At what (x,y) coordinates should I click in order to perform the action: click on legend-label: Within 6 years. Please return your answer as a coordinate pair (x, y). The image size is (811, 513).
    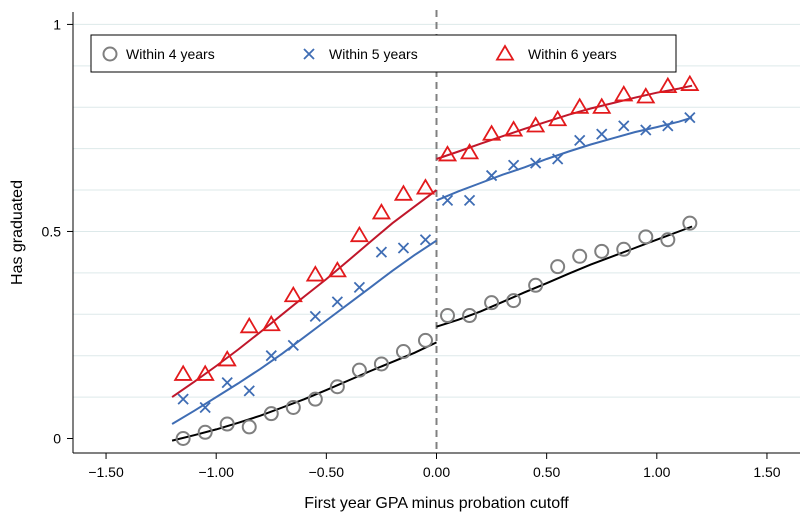
    Looking at the image, I should click on (572, 54).